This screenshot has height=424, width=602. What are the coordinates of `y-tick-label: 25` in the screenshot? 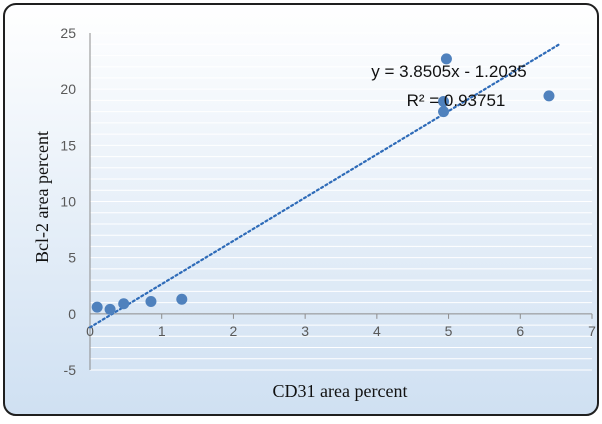 It's located at (68, 33).